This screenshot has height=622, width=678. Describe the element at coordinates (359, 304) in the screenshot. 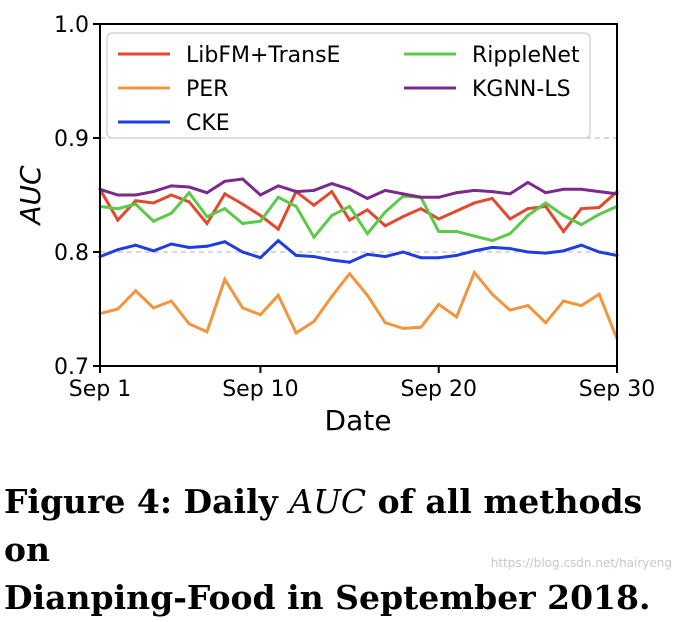

I see `series-line-per` at that location.